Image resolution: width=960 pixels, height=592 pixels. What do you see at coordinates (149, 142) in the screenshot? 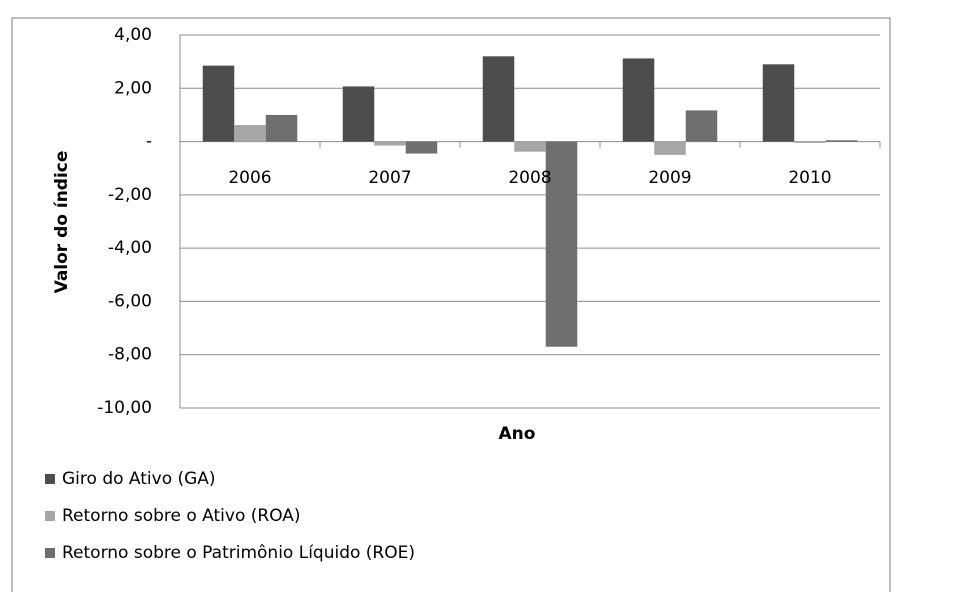
I see `y-tick-label: -` at bounding box center [149, 142].